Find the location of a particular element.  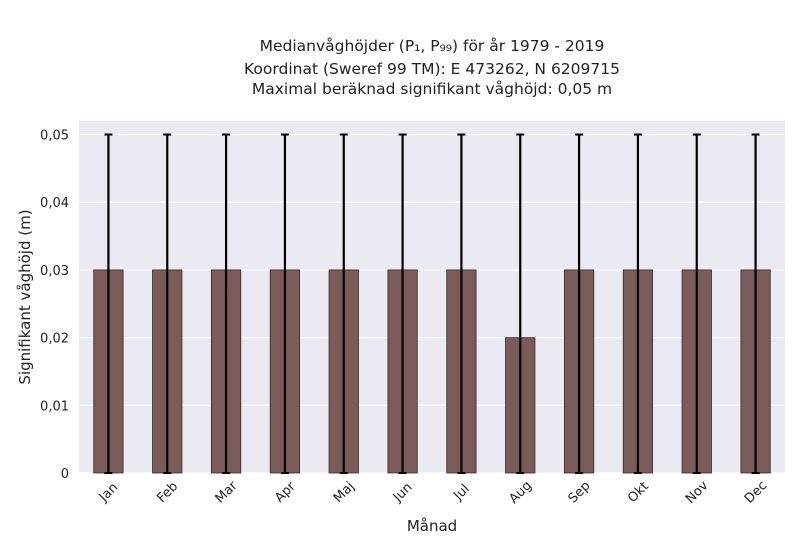

x-ticks: Jan Feb Mar Apr Maj Jun Jul Aug Sep Okt Nov Dec is located at coordinates (433, 492).